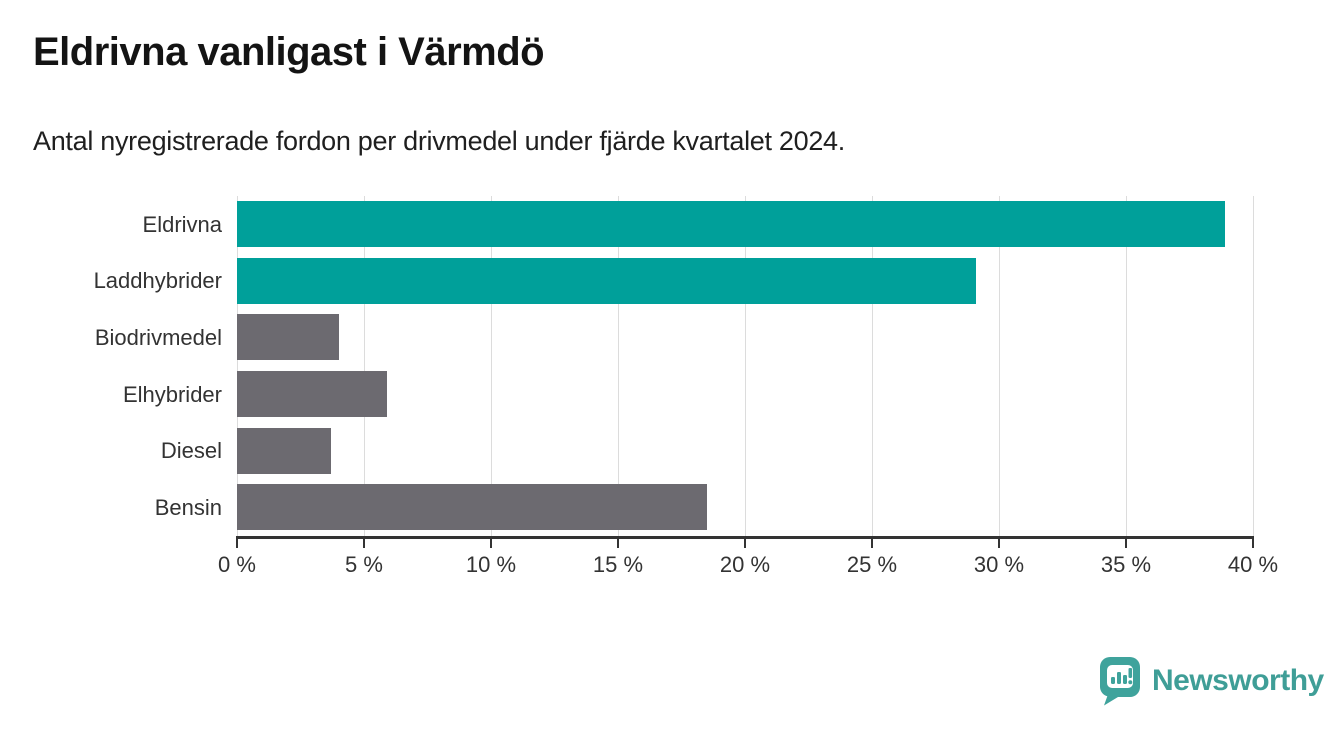  What do you see at coordinates (999, 564) in the screenshot?
I see `x-axis-tick-label-30: 30 %` at bounding box center [999, 564].